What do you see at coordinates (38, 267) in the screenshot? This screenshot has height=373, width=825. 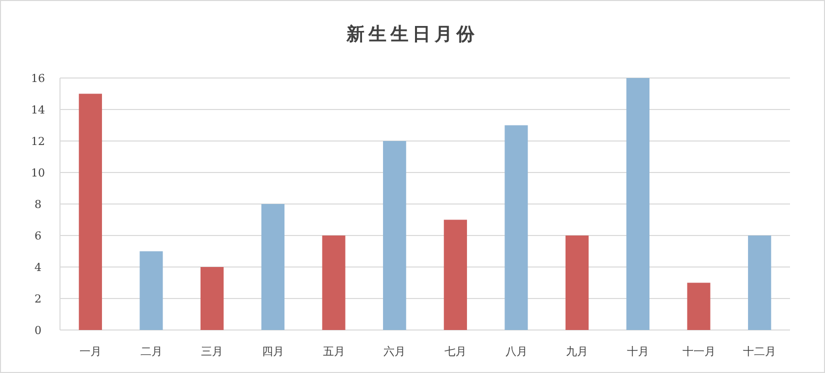 I see `y-tick-label: 4` at bounding box center [38, 267].